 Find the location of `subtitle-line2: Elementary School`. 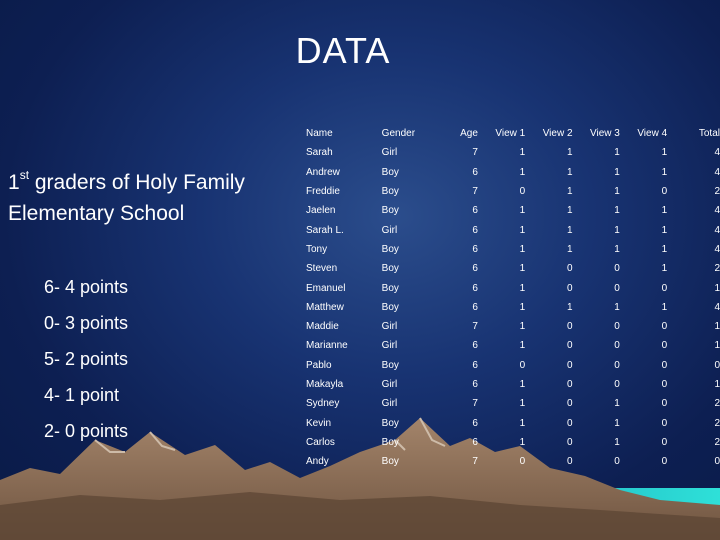

subtitle-line2: Elementary School is located at coordinates (96, 213).